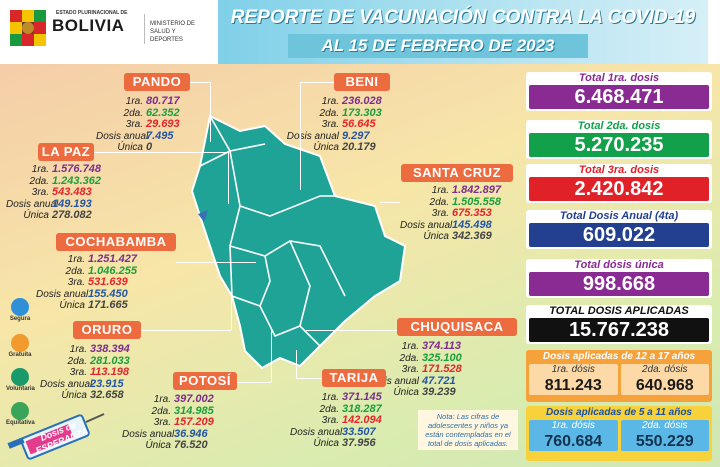 The image size is (720, 467). What do you see at coordinates (619, 91) in the screenshot?
I see `total-1ra: Total 1ra. dosis 6.468.471` at bounding box center [619, 91].